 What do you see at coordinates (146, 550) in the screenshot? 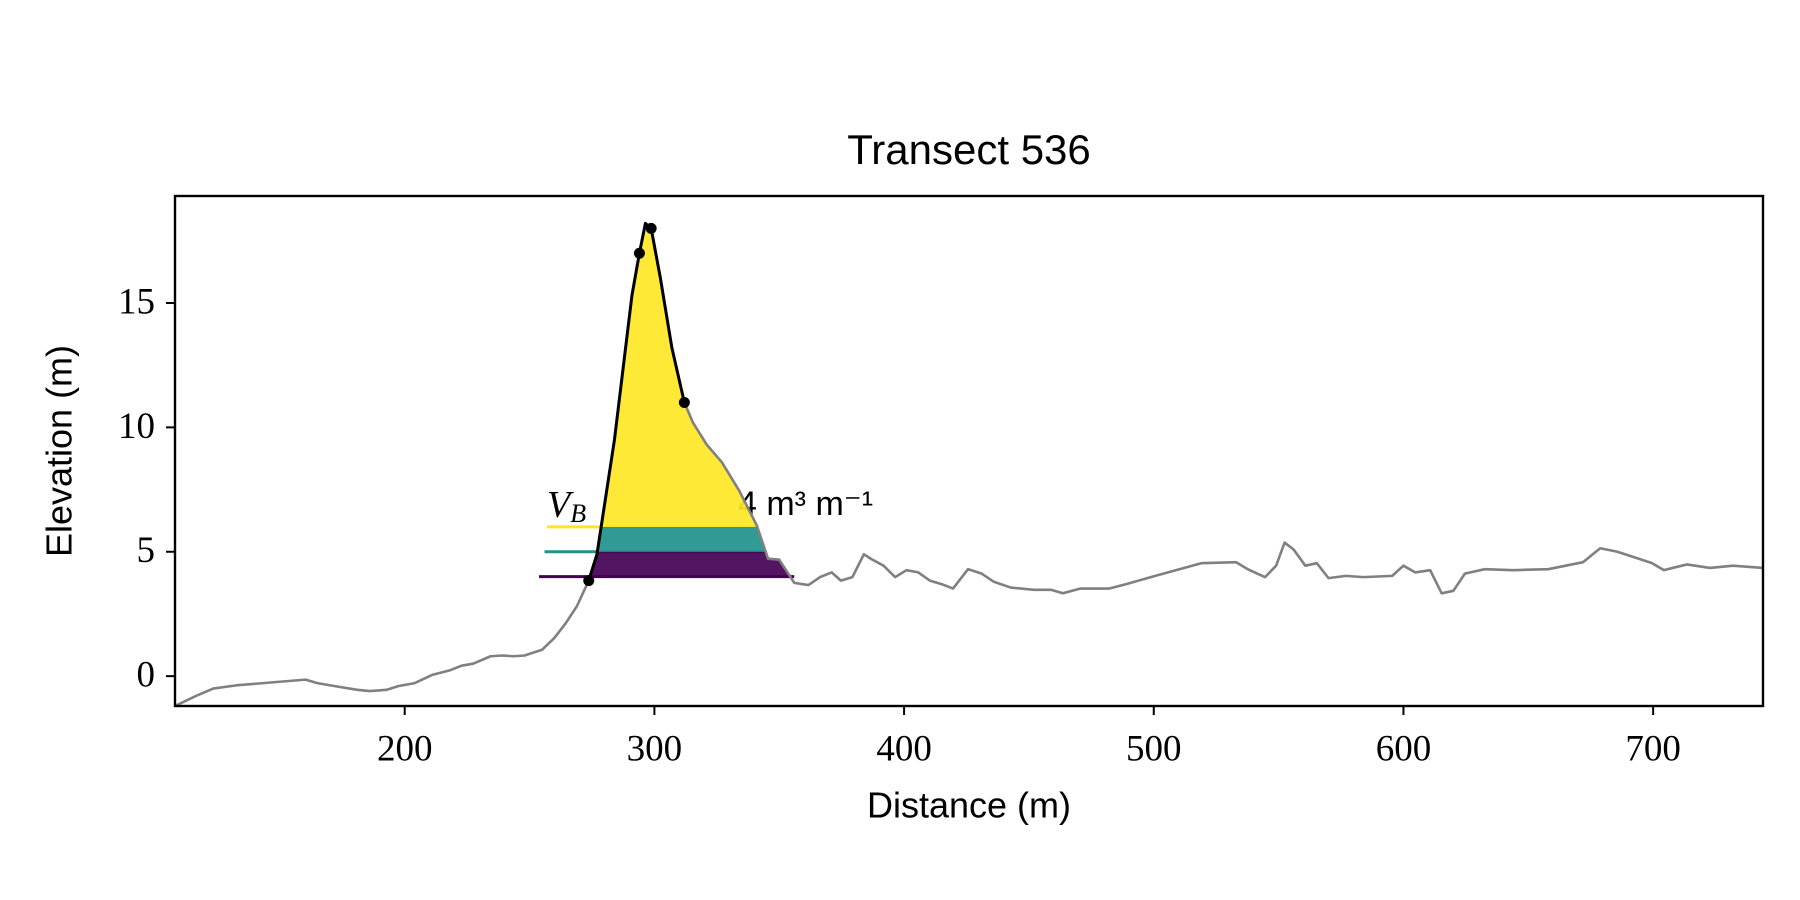
I see `y-tick-label: 5` at bounding box center [146, 550].